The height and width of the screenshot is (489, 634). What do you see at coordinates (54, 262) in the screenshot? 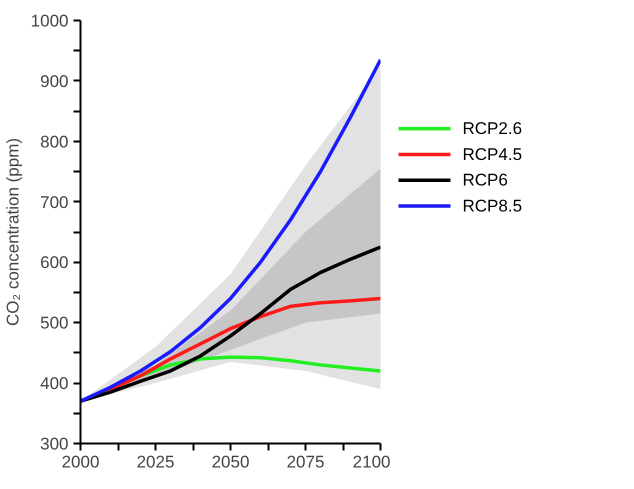
I see `y-tick-label: 600` at bounding box center [54, 262].